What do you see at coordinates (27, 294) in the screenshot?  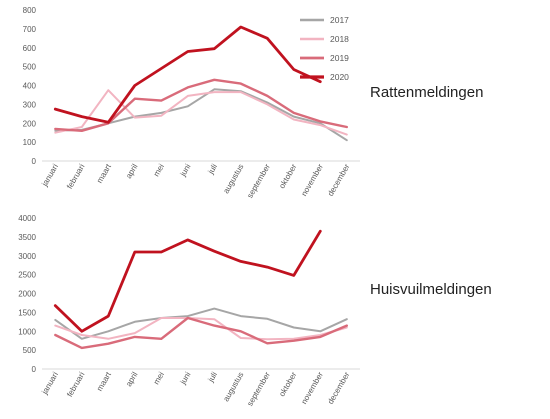 I see `huisvuil-y-tick-label: 2000` at bounding box center [27, 294].